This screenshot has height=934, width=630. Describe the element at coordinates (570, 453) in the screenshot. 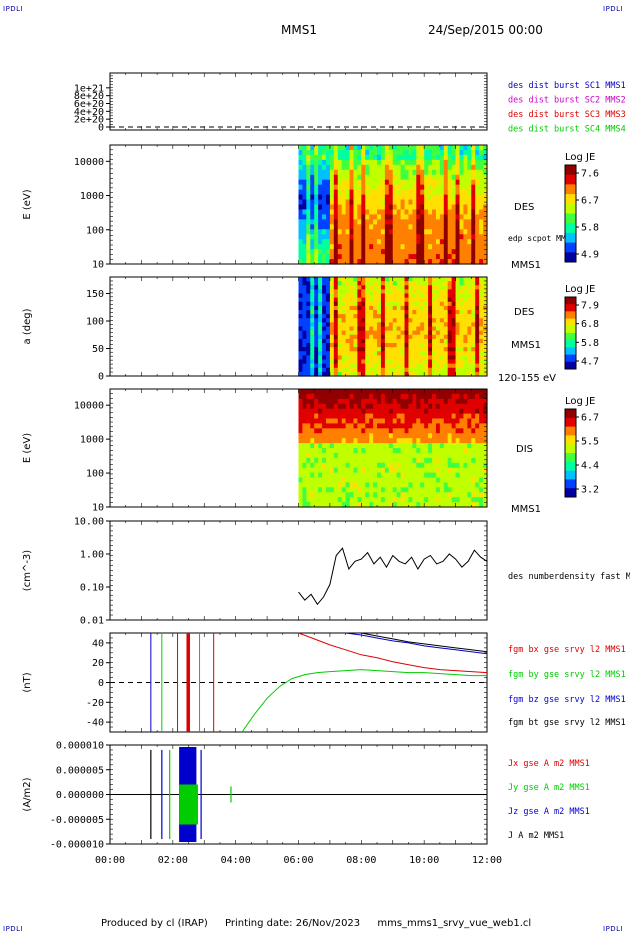

I see `panel4-colorbar` at that location.